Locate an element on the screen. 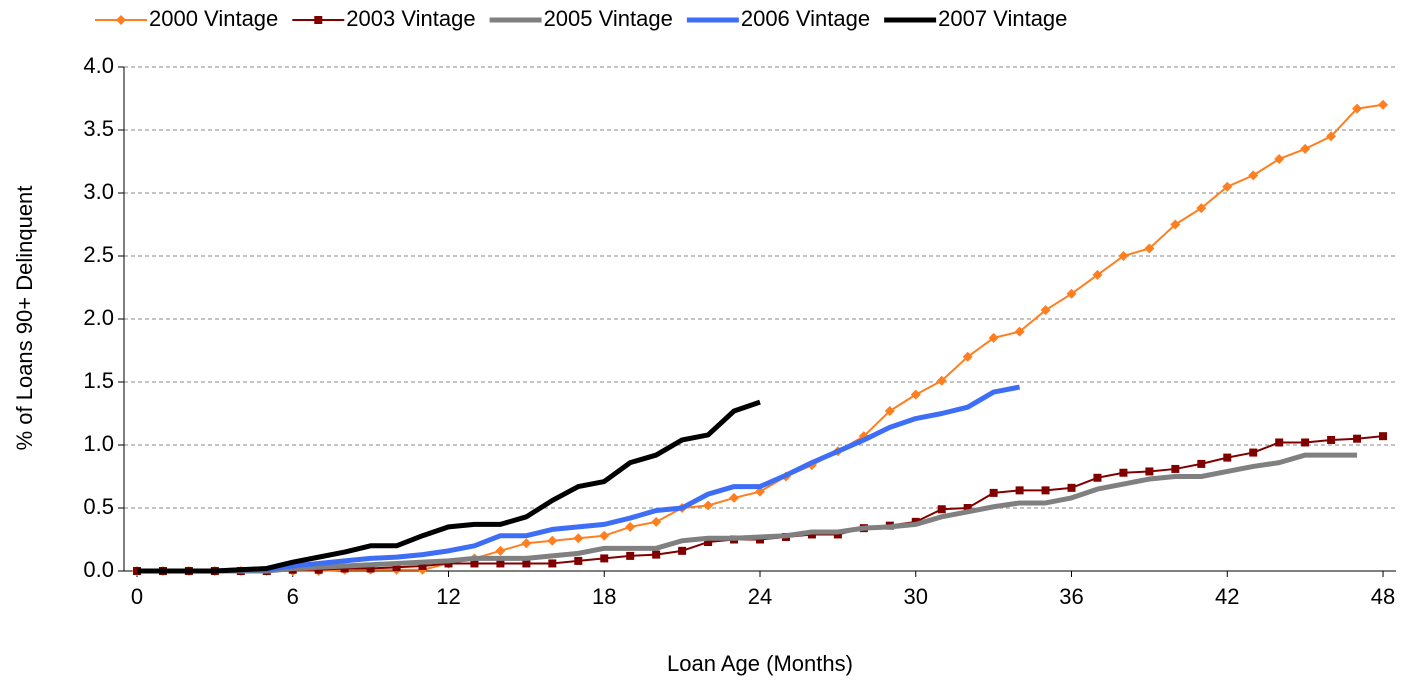 The width and height of the screenshot is (1410, 687). y-tick-label: 0.5 is located at coordinates (98, 506).